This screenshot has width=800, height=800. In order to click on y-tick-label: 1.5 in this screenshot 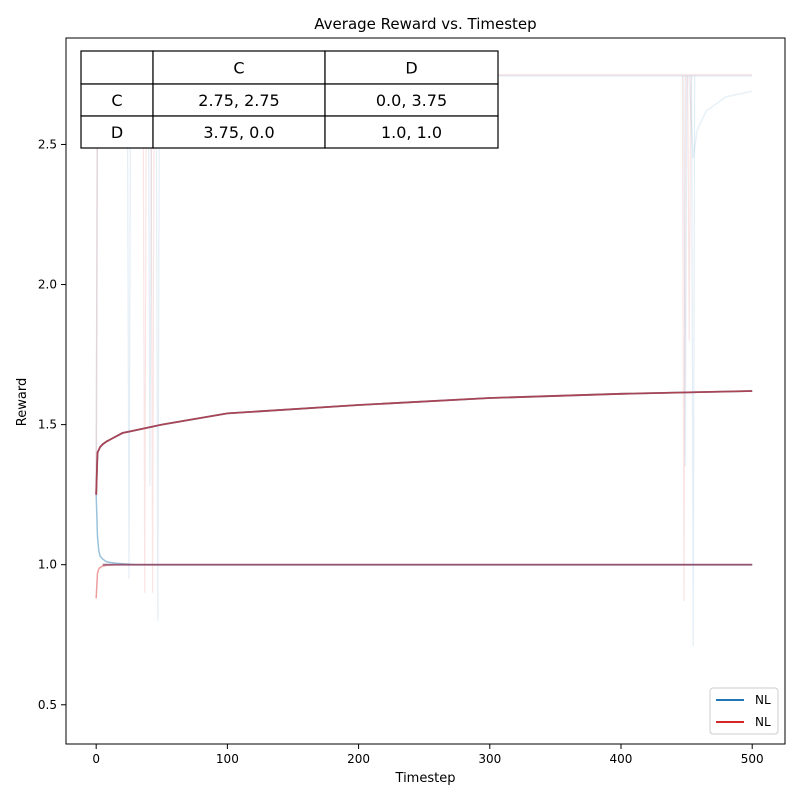, I will do `click(47, 425)`.